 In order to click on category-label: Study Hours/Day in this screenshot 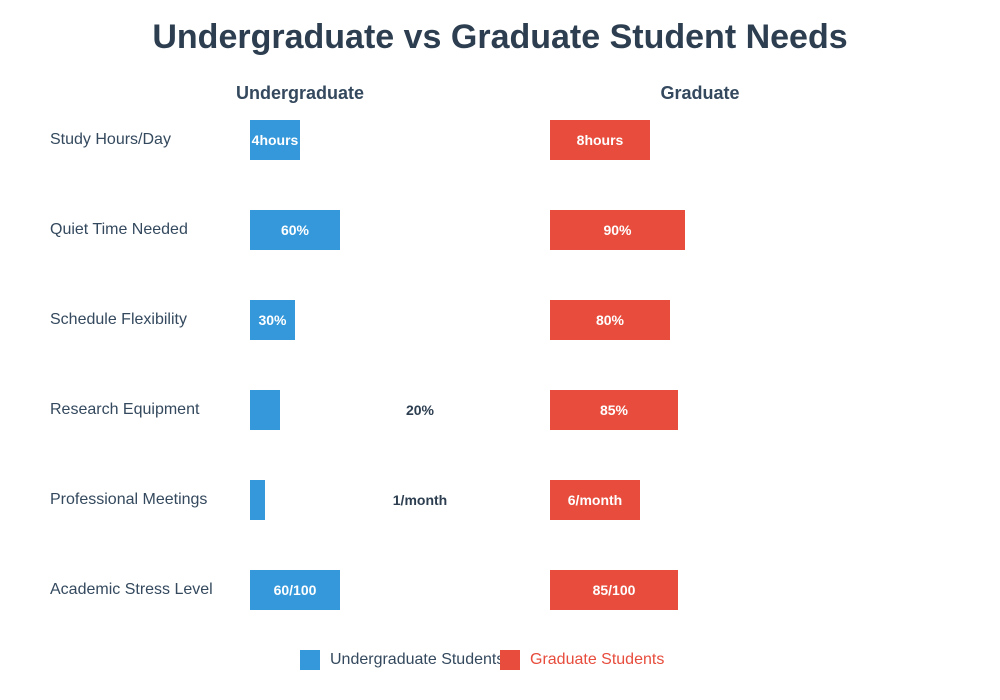, I will do `click(110, 139)`.